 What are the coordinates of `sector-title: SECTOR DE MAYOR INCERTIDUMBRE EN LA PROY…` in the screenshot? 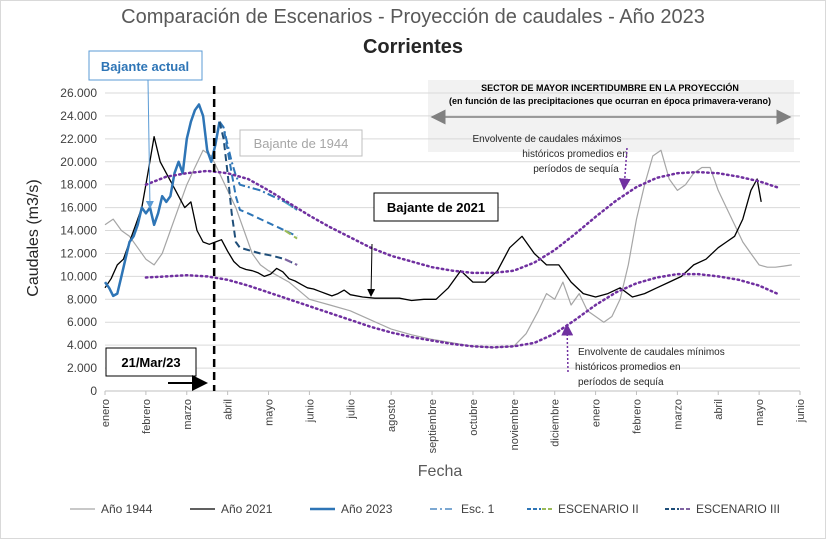 It's located at (610, 87).